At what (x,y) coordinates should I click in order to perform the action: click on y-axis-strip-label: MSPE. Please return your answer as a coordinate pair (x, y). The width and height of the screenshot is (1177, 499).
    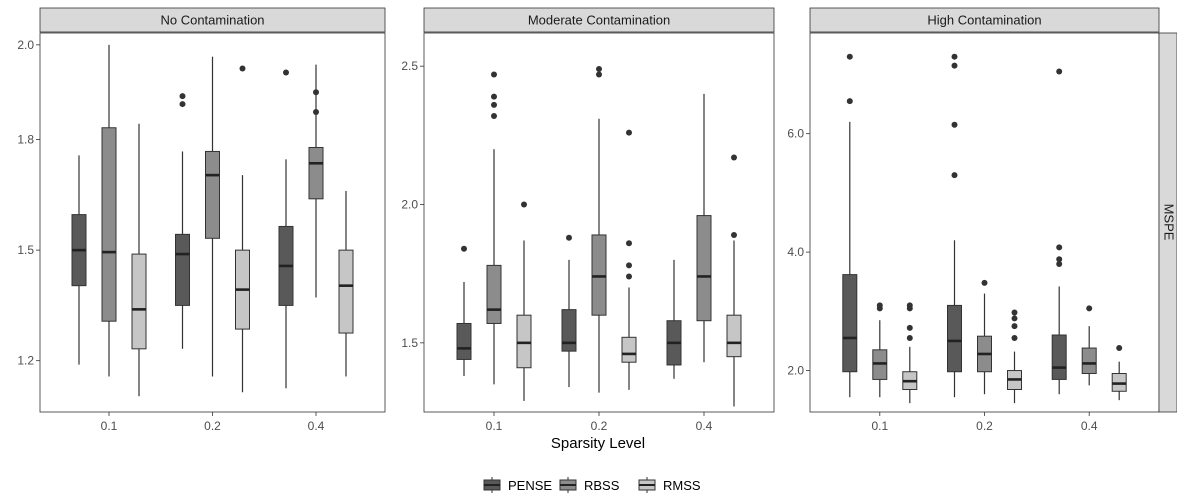
    Looking at the image, I should click on (1169, 222).